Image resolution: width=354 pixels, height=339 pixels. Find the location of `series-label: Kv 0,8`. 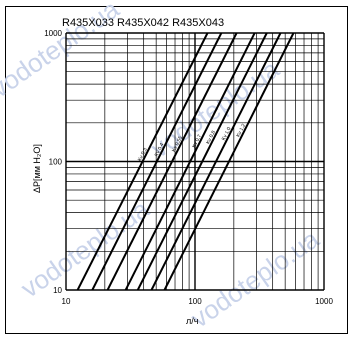

series-label: Kv 0,8 is located at coordinates (211, 138).